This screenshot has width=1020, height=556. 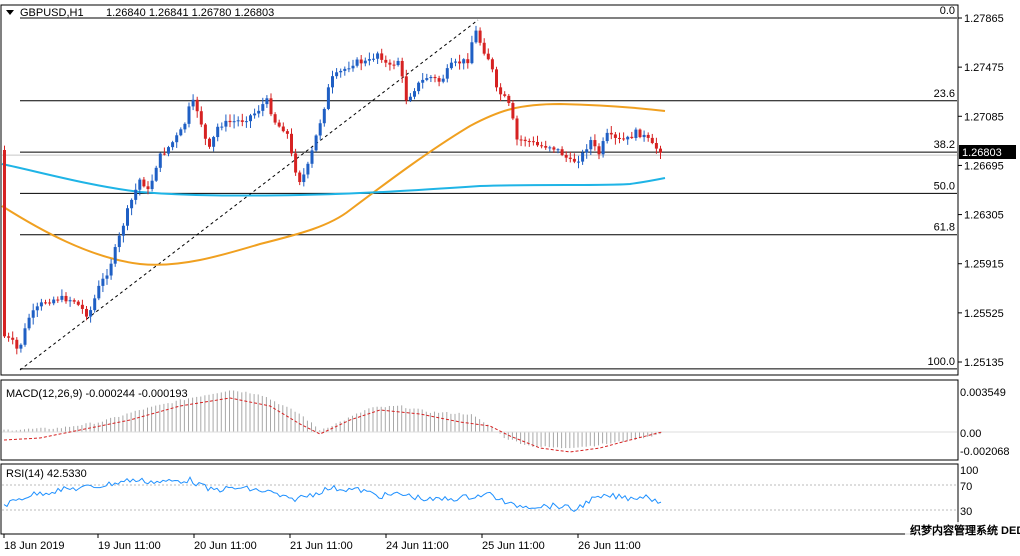 What do you see at coordinates (10, 12) in the screenshot?
I see `chart-menu-icon` at bounding box center [10, 12].